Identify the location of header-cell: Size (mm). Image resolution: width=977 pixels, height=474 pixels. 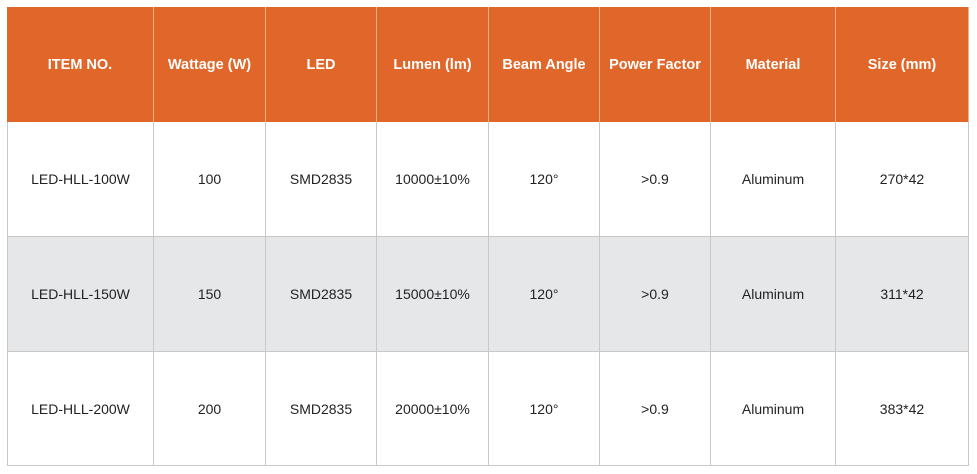
(902, 64).